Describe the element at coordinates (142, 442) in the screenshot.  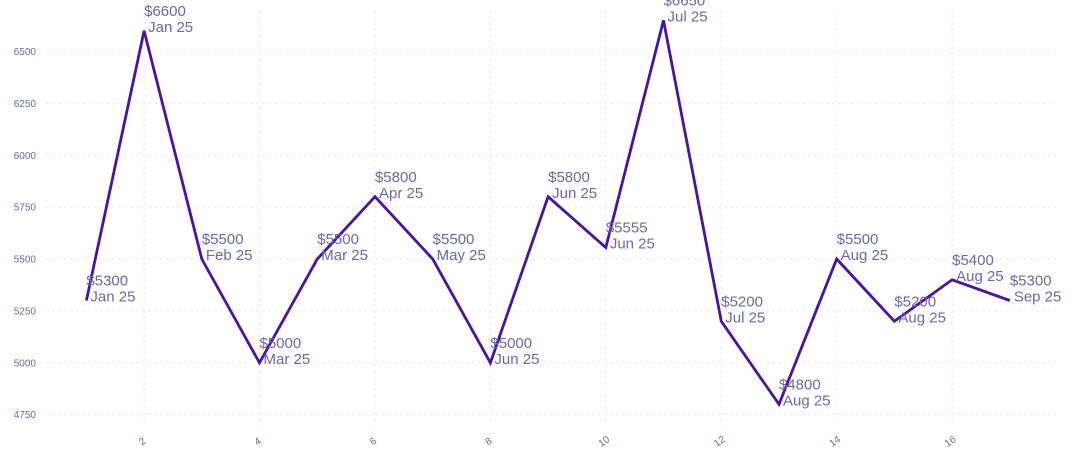
I see `x-tick-label: 2` at that location.